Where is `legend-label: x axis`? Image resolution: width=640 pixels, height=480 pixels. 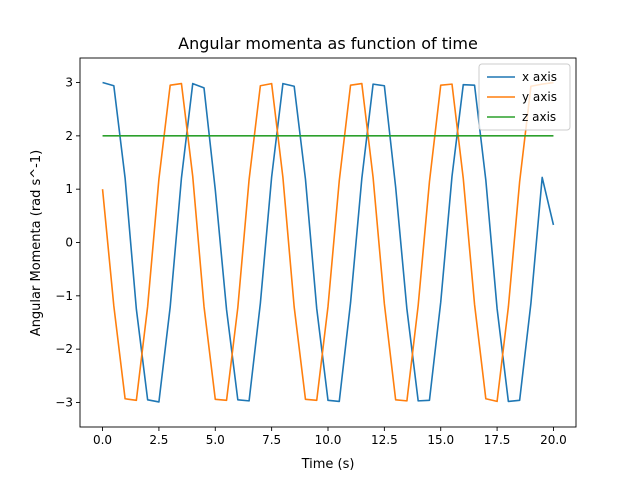 legend-label: x axis is located at coordinates (539, 77).